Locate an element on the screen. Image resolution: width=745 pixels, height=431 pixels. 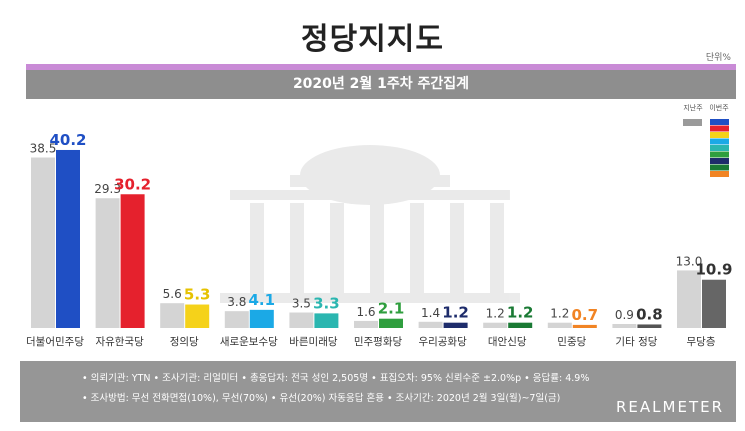
value-curr-7: 1.2 is located at coordinates (520, 313).